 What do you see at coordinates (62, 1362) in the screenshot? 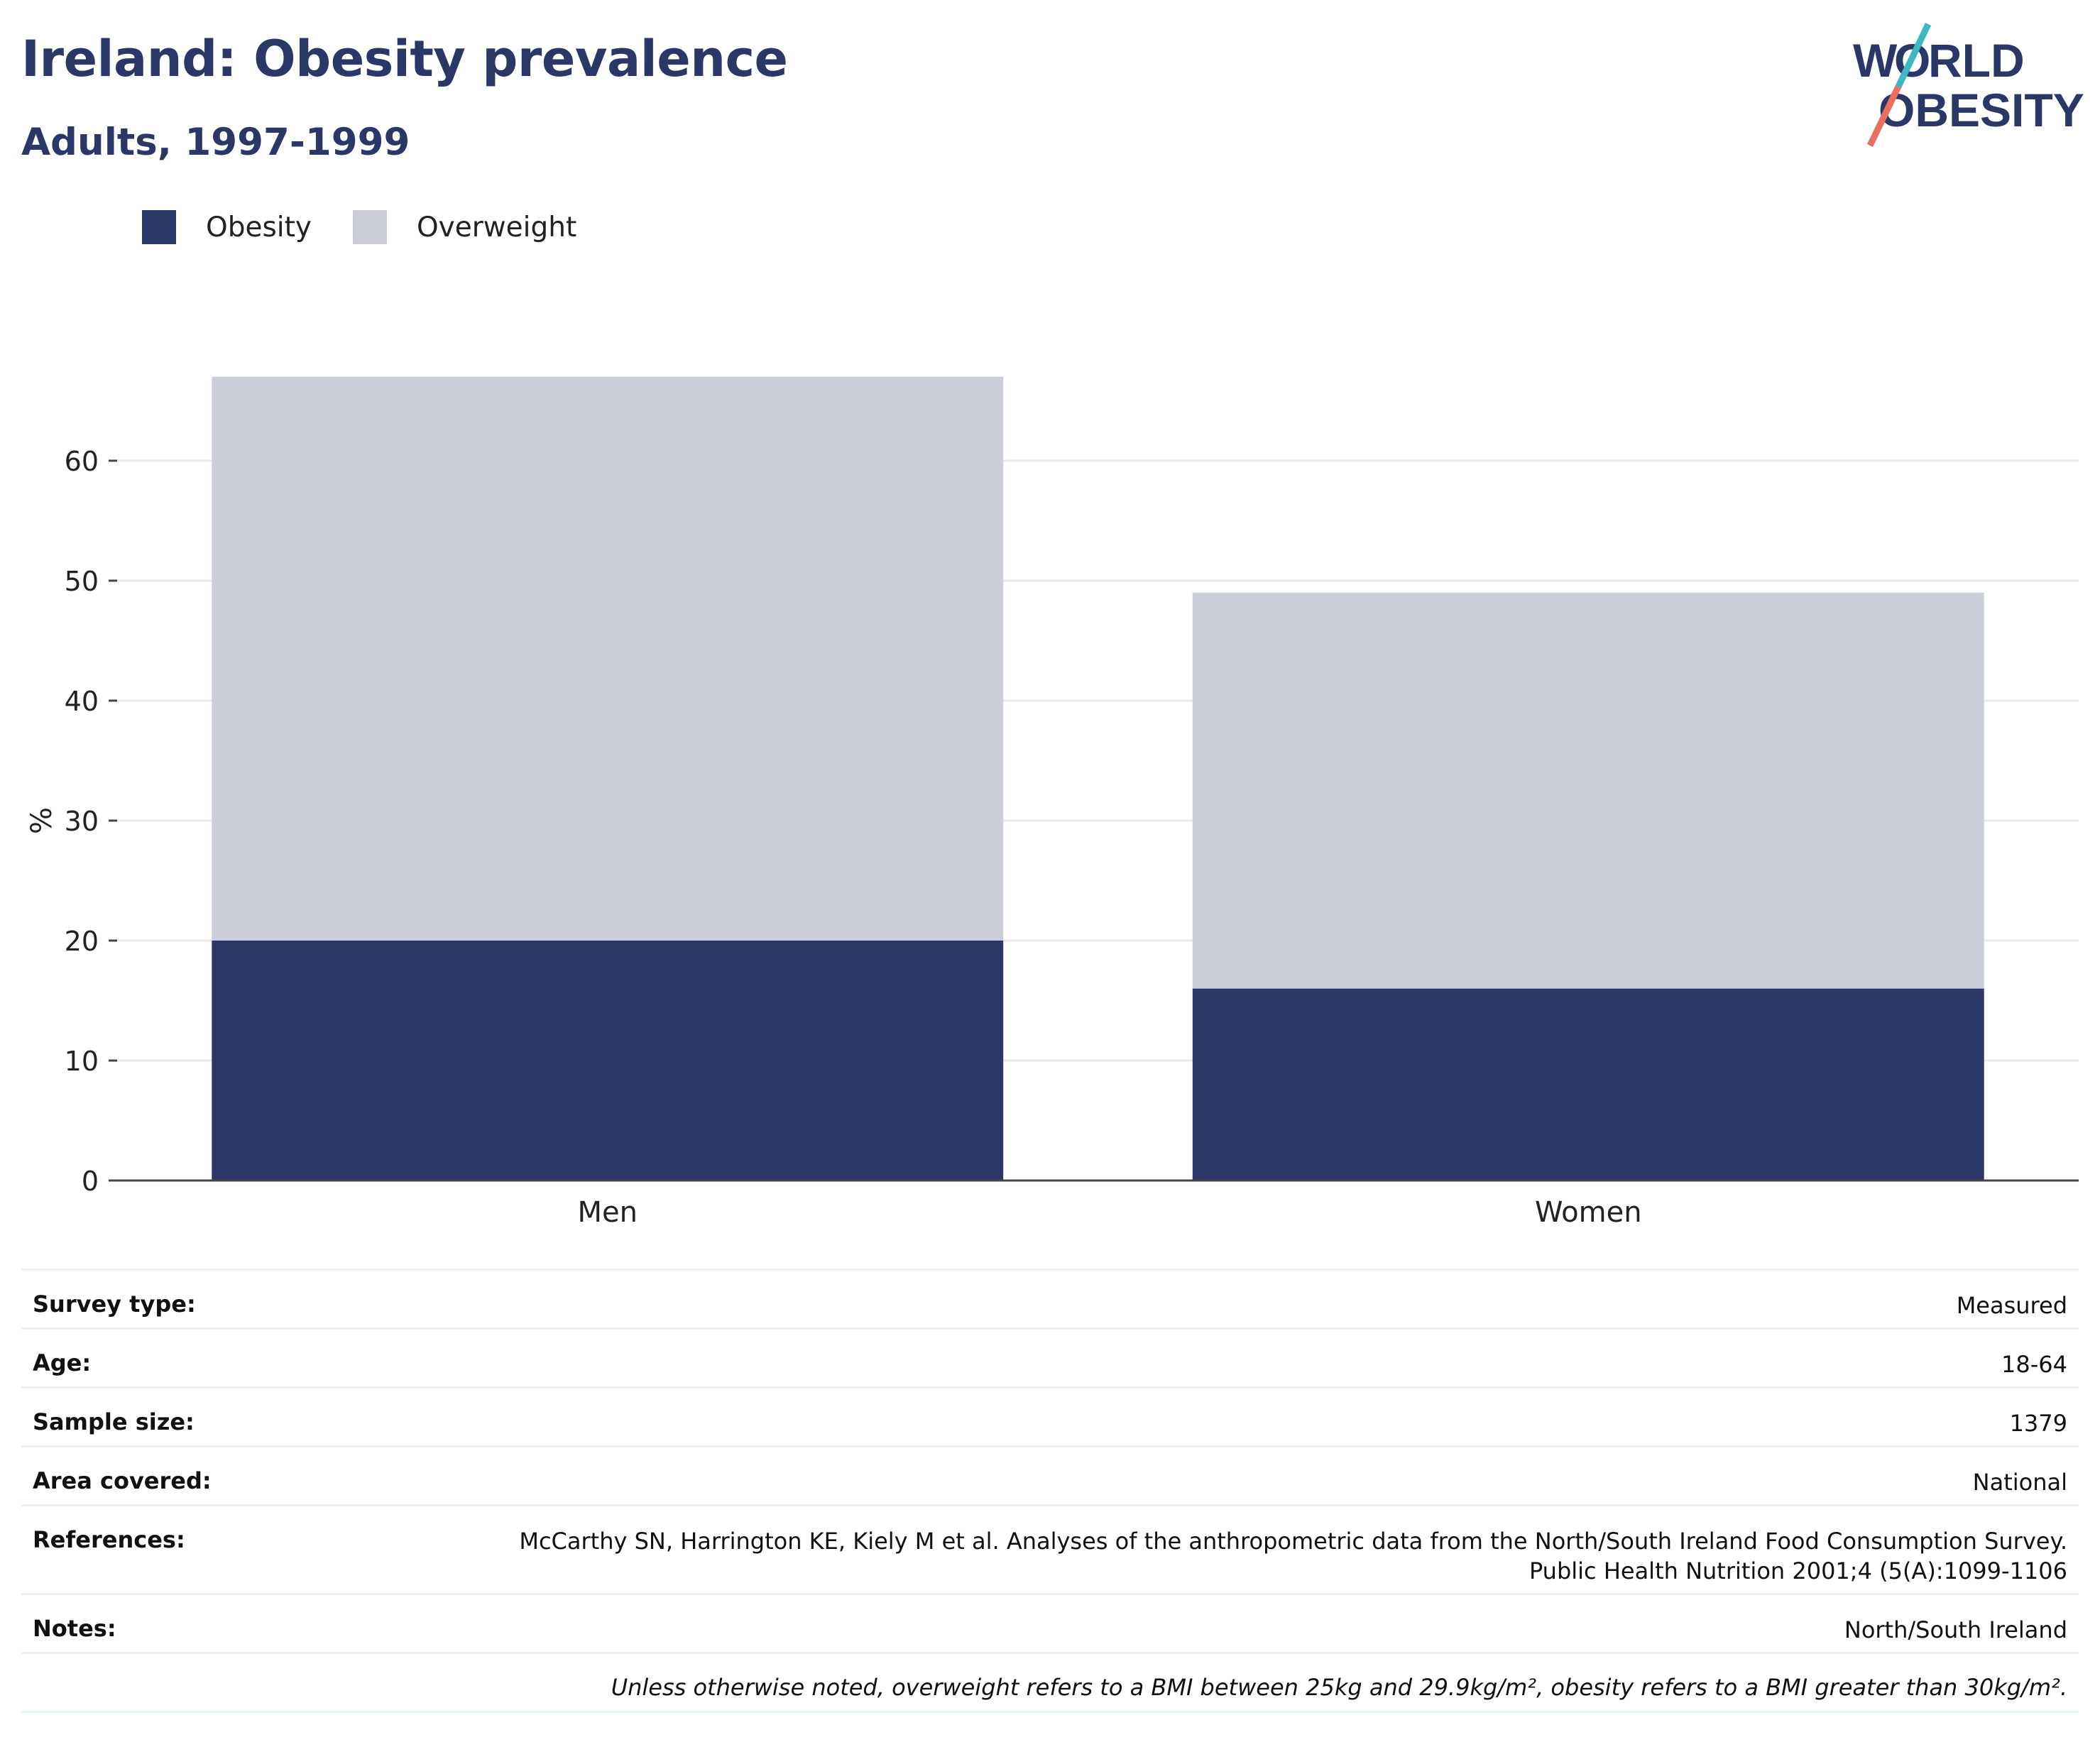
I see `meta-label: Age:` at bounding box center [62, 1362].